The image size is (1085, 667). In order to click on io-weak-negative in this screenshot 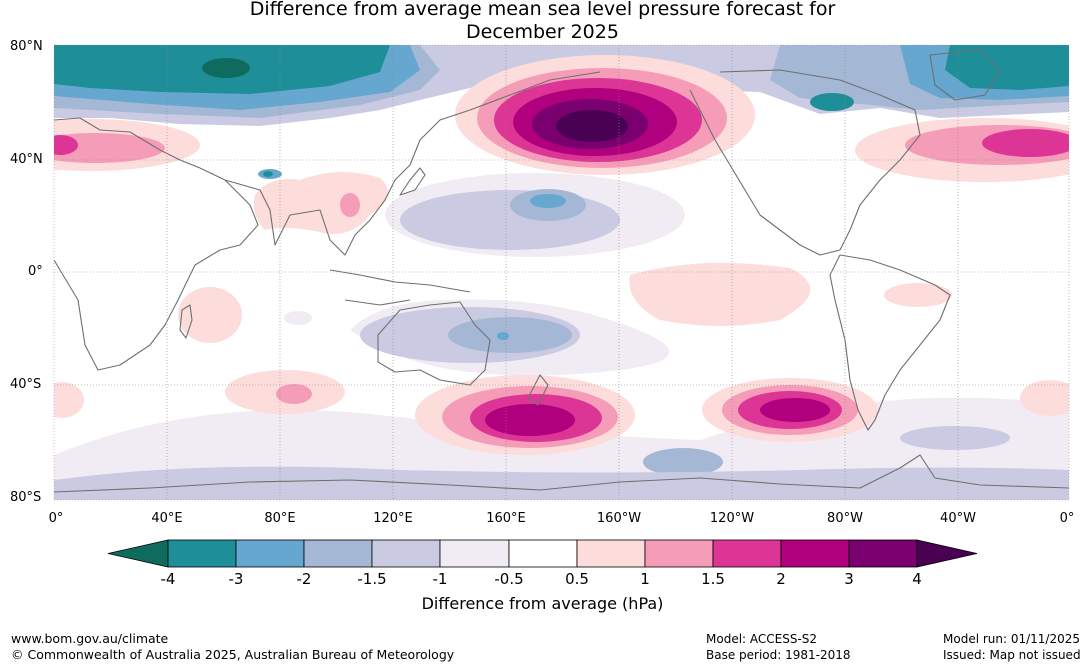, I will do `click(298, 318)`.